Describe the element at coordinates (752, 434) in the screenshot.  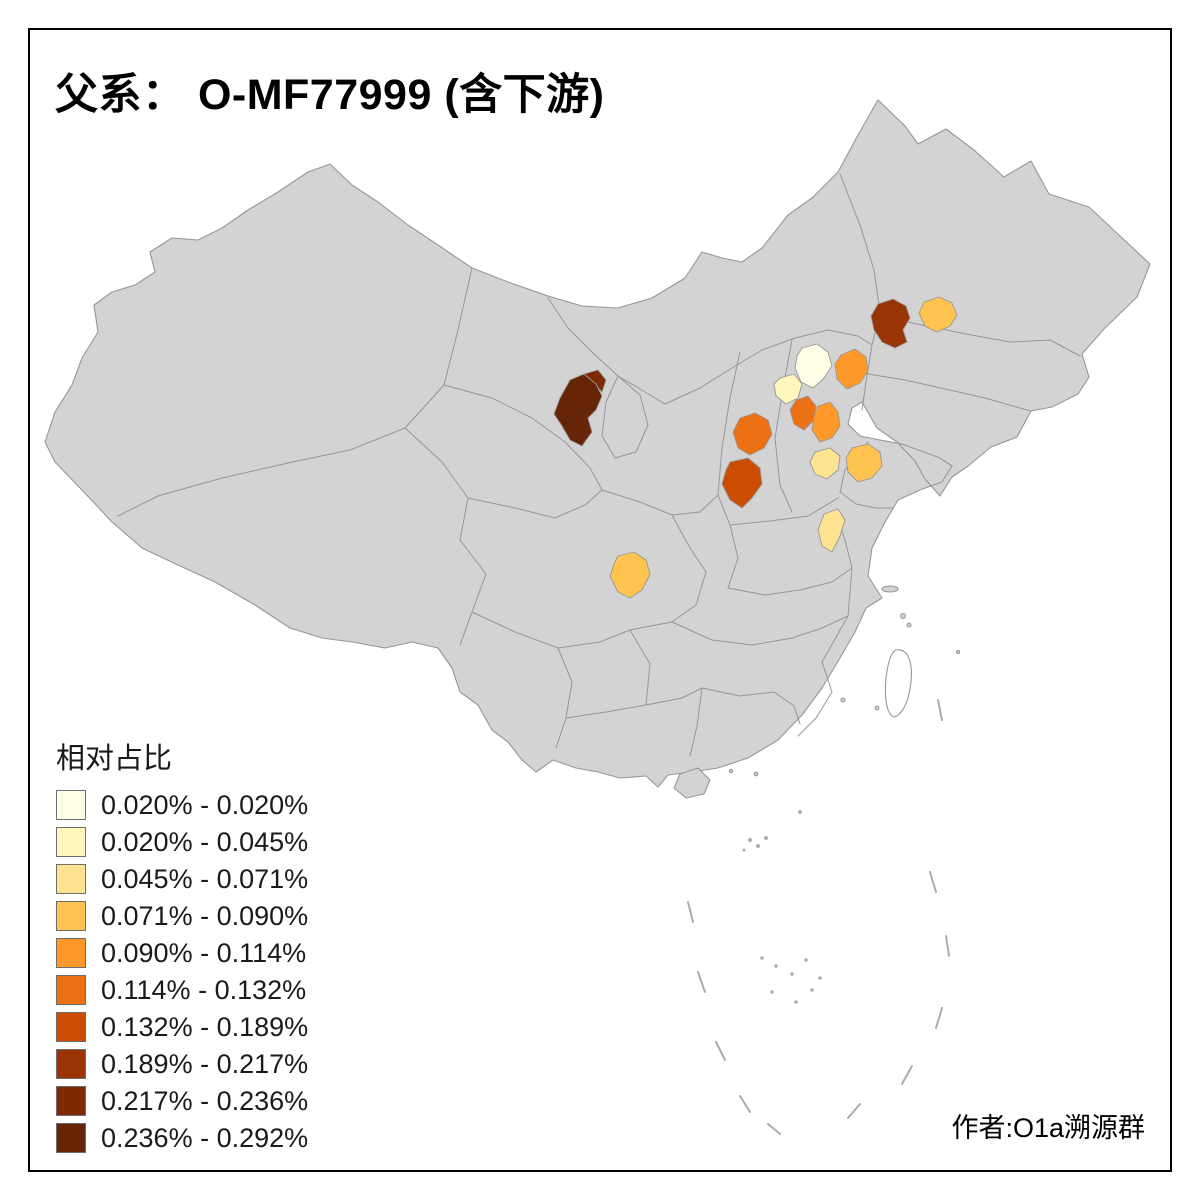
I see `map-region-shanxi-central` at that location.